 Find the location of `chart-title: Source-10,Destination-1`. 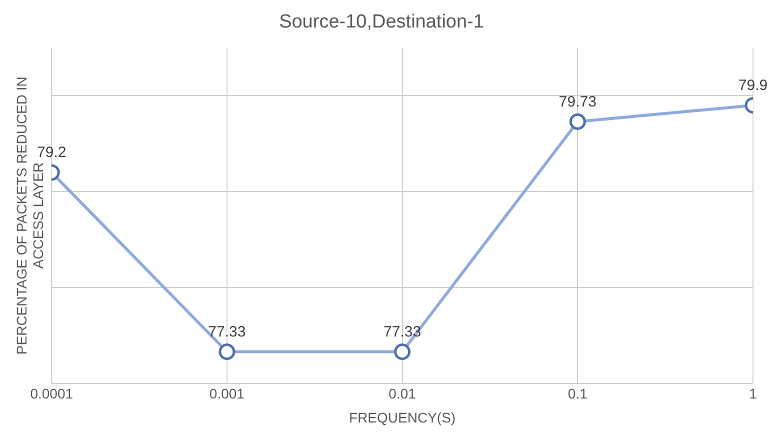

chart-title: Source-10,Destination-1 is located at coordinates (381, 22).